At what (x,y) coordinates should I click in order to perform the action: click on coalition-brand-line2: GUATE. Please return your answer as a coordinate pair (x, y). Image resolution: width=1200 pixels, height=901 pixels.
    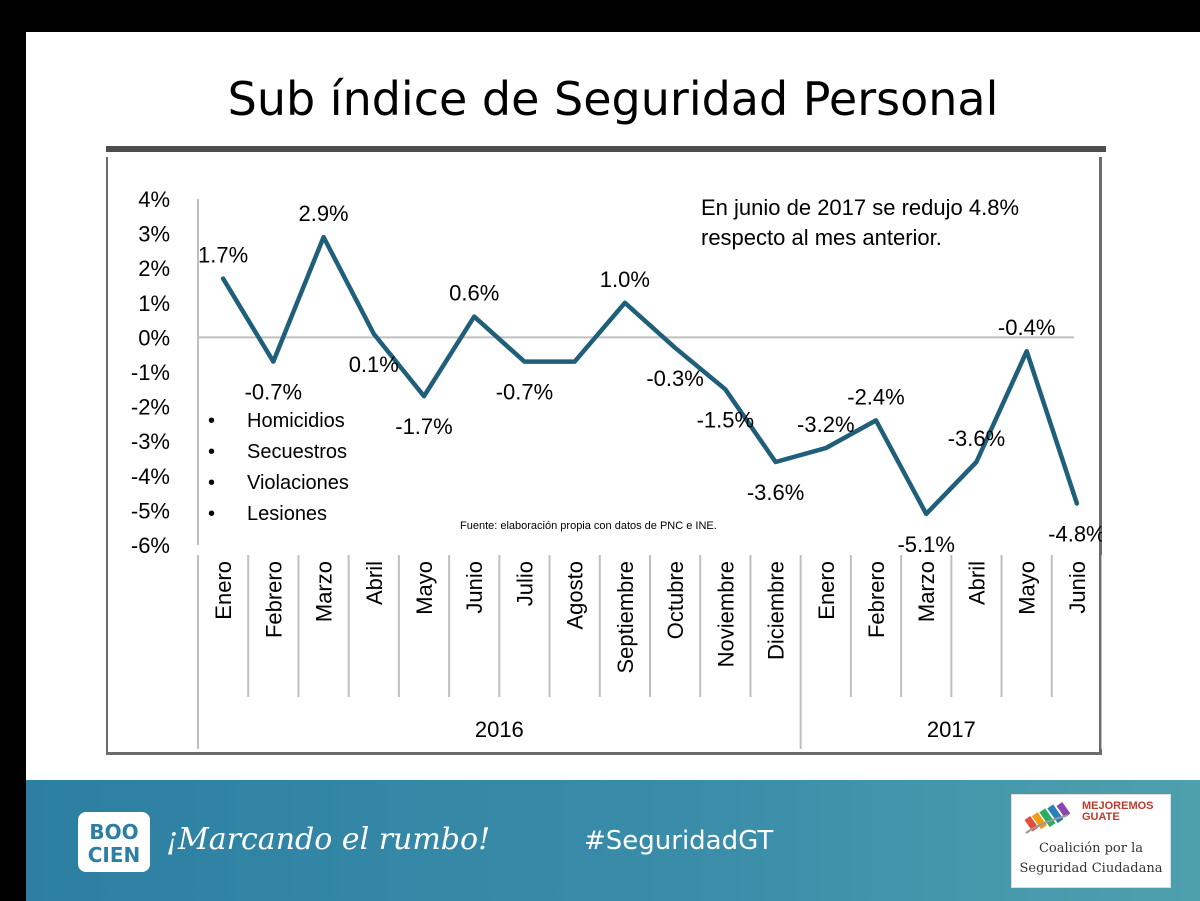
    Looking at the image, I should click on (1101, 817).